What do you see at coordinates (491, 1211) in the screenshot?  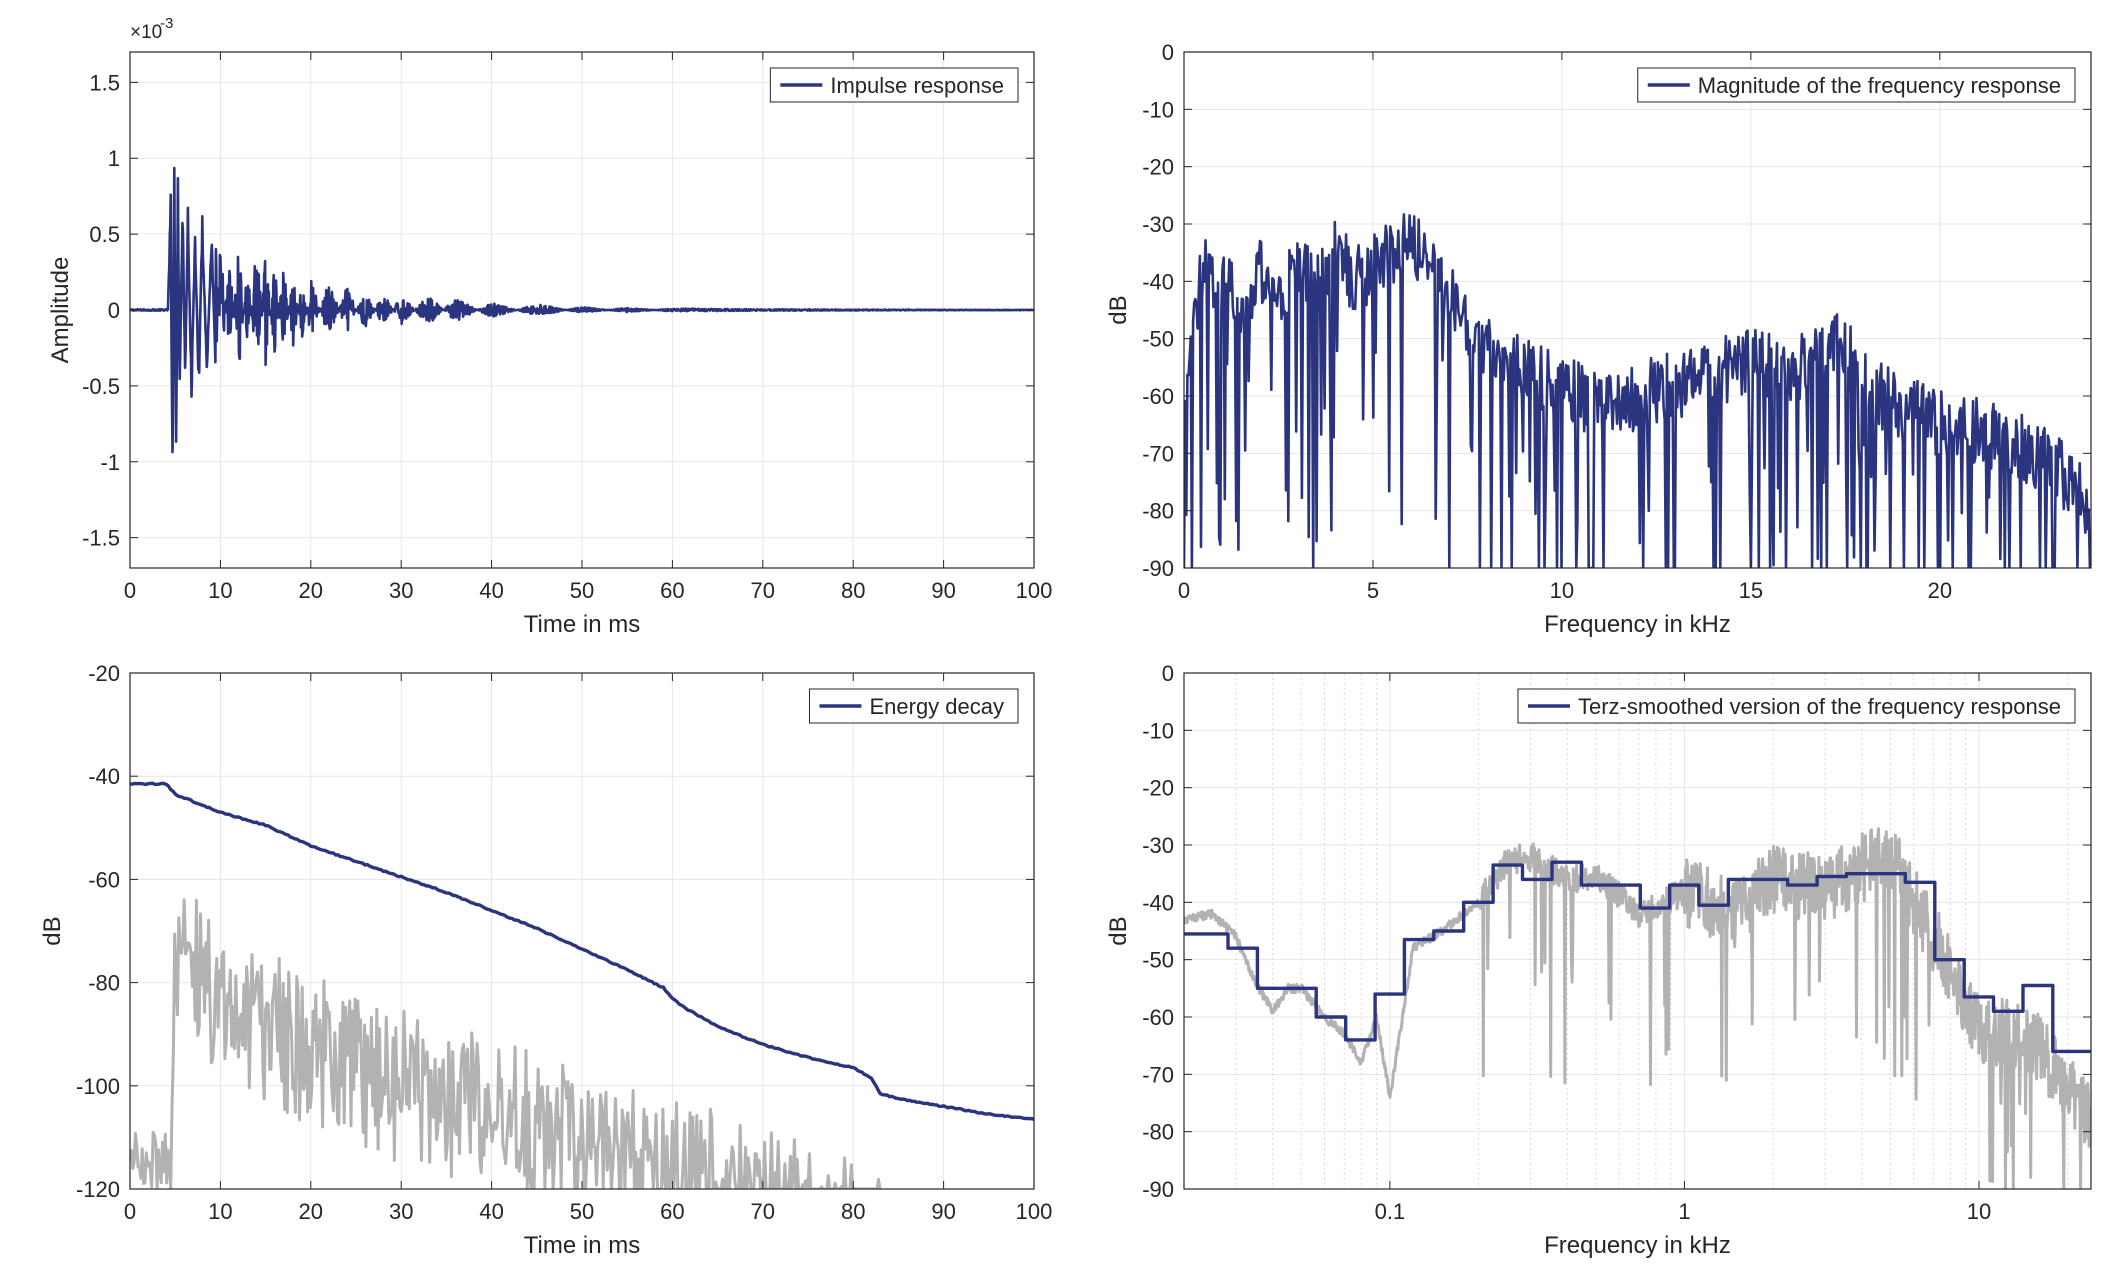 I see `x-tick-label: 40` at bounding box center [491, 1211].